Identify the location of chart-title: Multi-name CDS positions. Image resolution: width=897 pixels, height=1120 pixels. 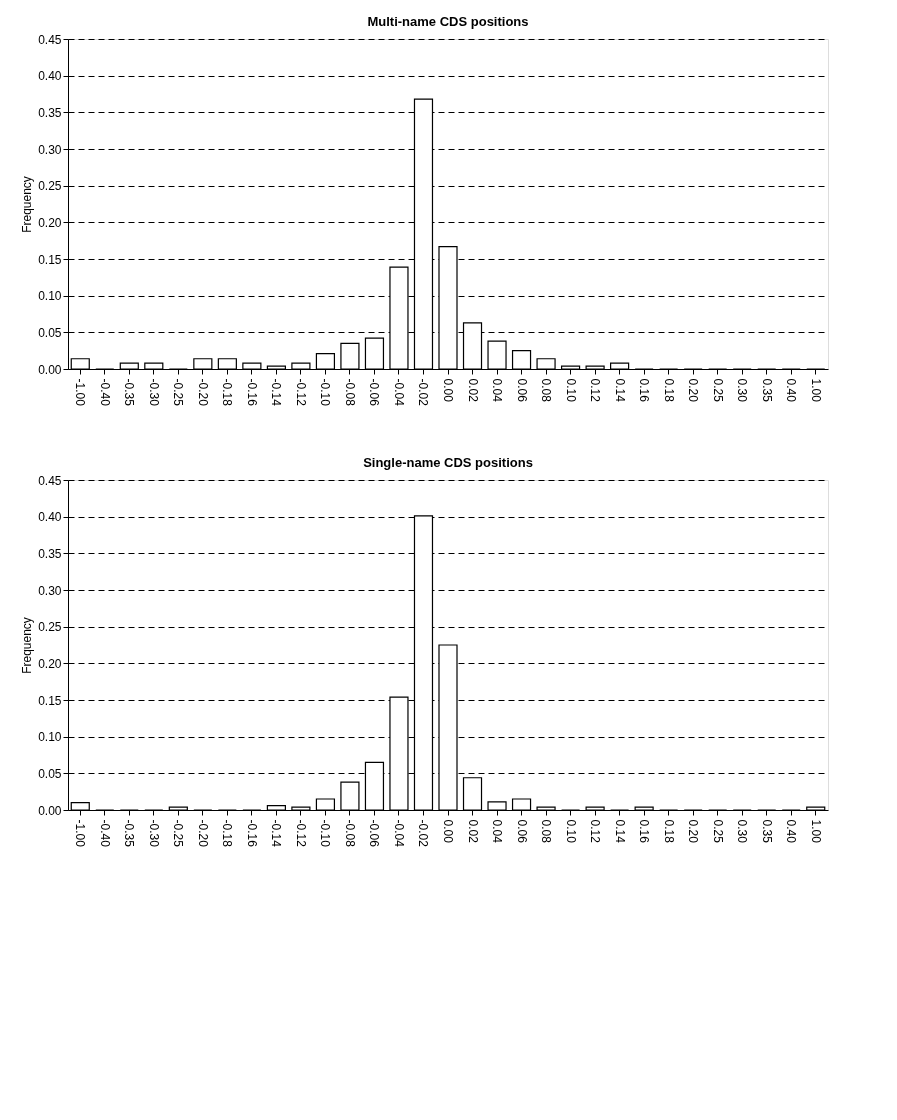
(448, 21).